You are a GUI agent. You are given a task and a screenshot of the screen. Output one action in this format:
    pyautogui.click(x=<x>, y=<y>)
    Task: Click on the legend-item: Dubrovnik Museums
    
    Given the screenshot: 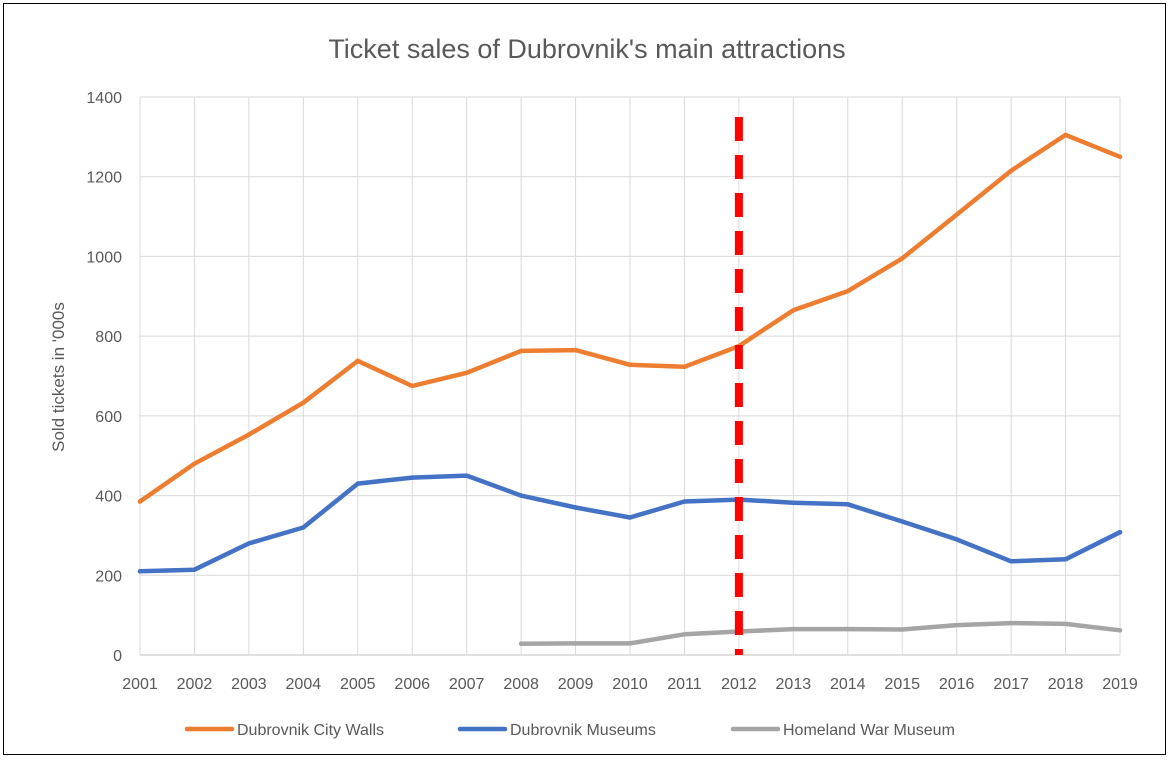 What is the action you would take?
    pyautogui.click(x=556, y=730)
    